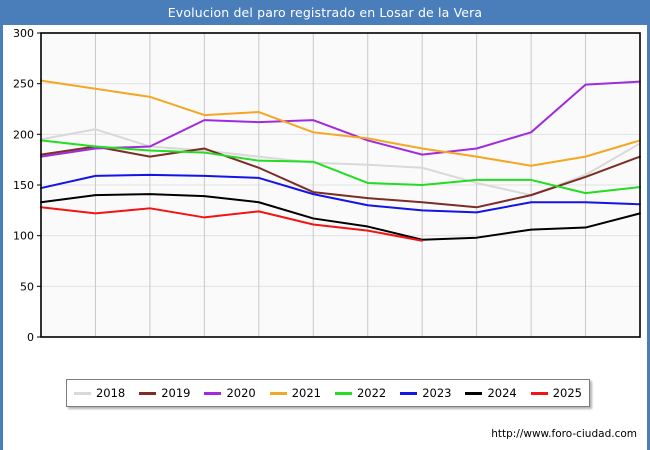  What do you see at coordinates (567, 393) in the screenshot?
I see `legend-label: 2025` at bounding box center [567, 393].